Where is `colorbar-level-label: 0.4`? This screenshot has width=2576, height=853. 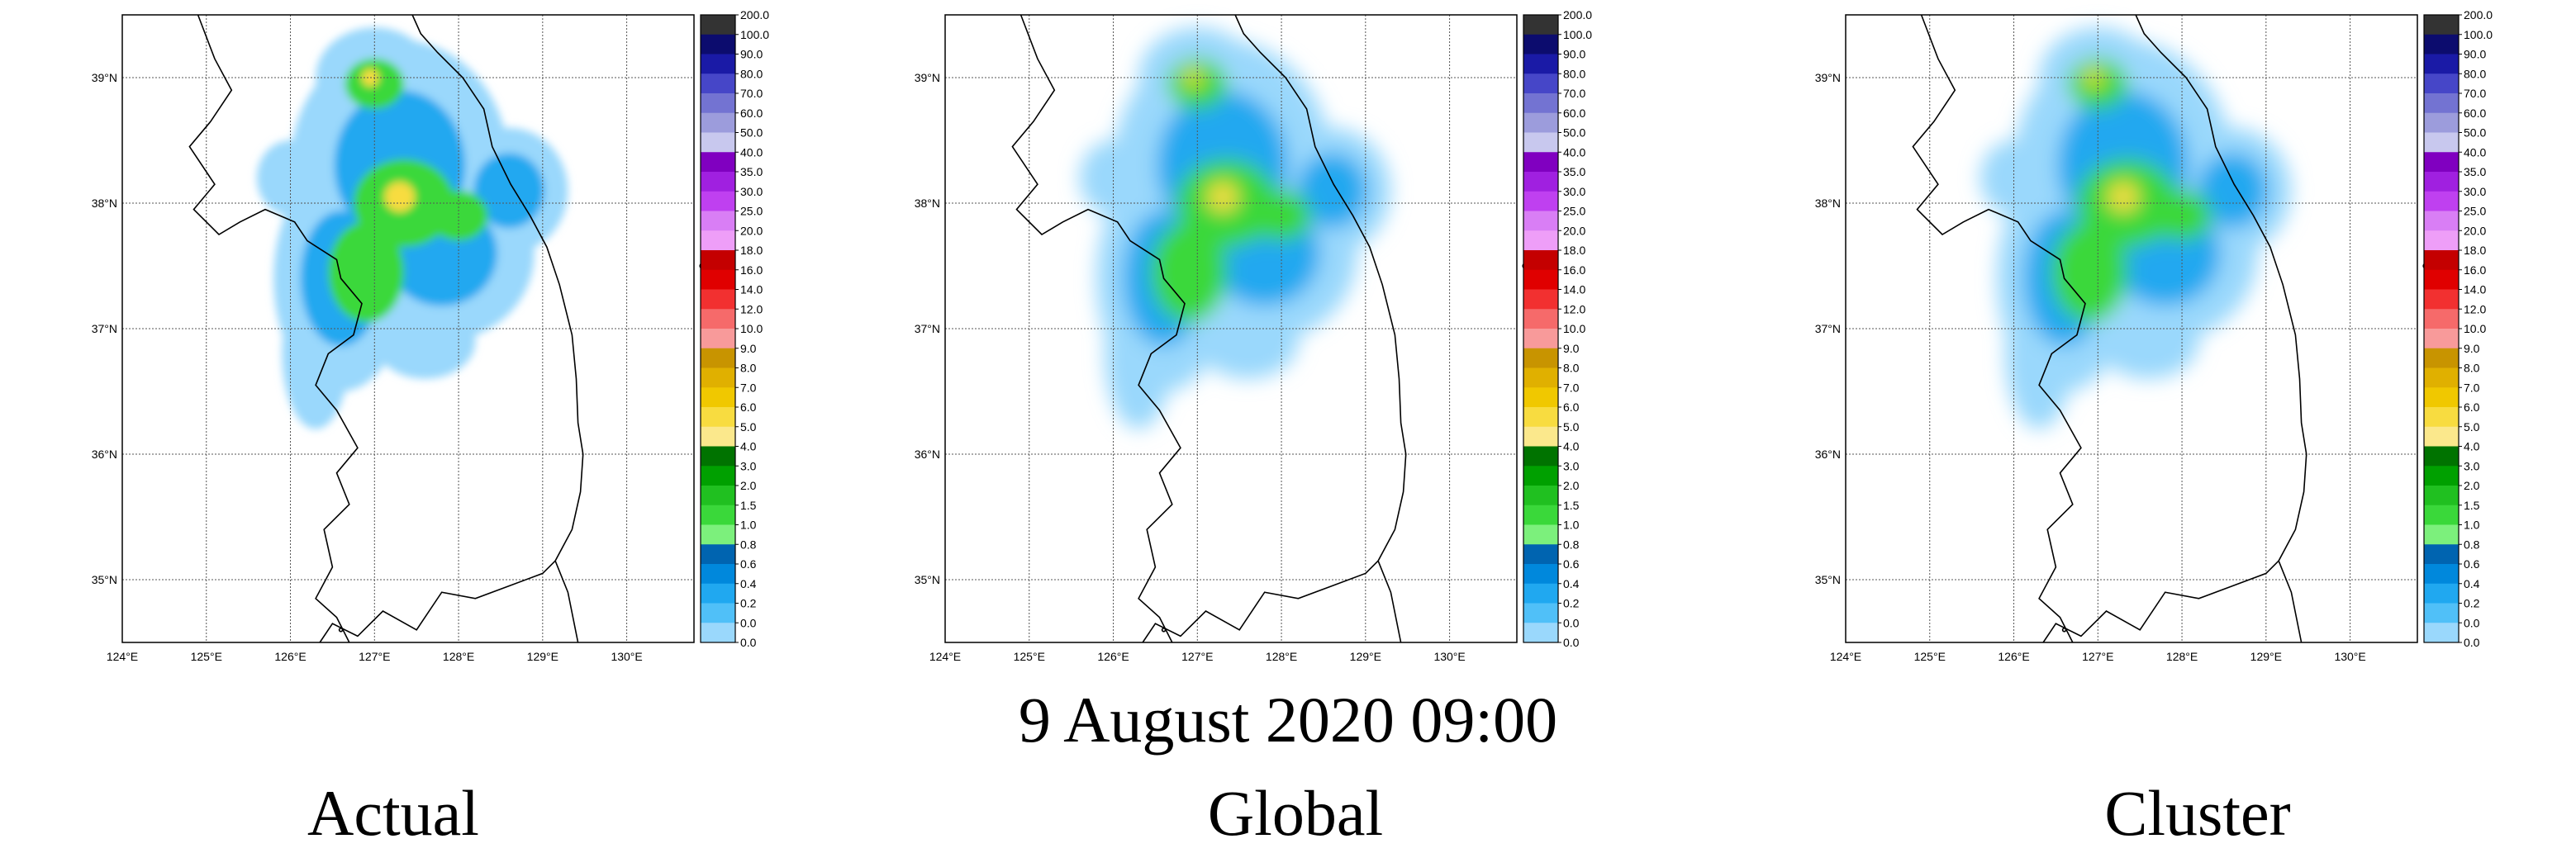
colorbar-level-label: 0.4 is located at coordinates (2472, 583).